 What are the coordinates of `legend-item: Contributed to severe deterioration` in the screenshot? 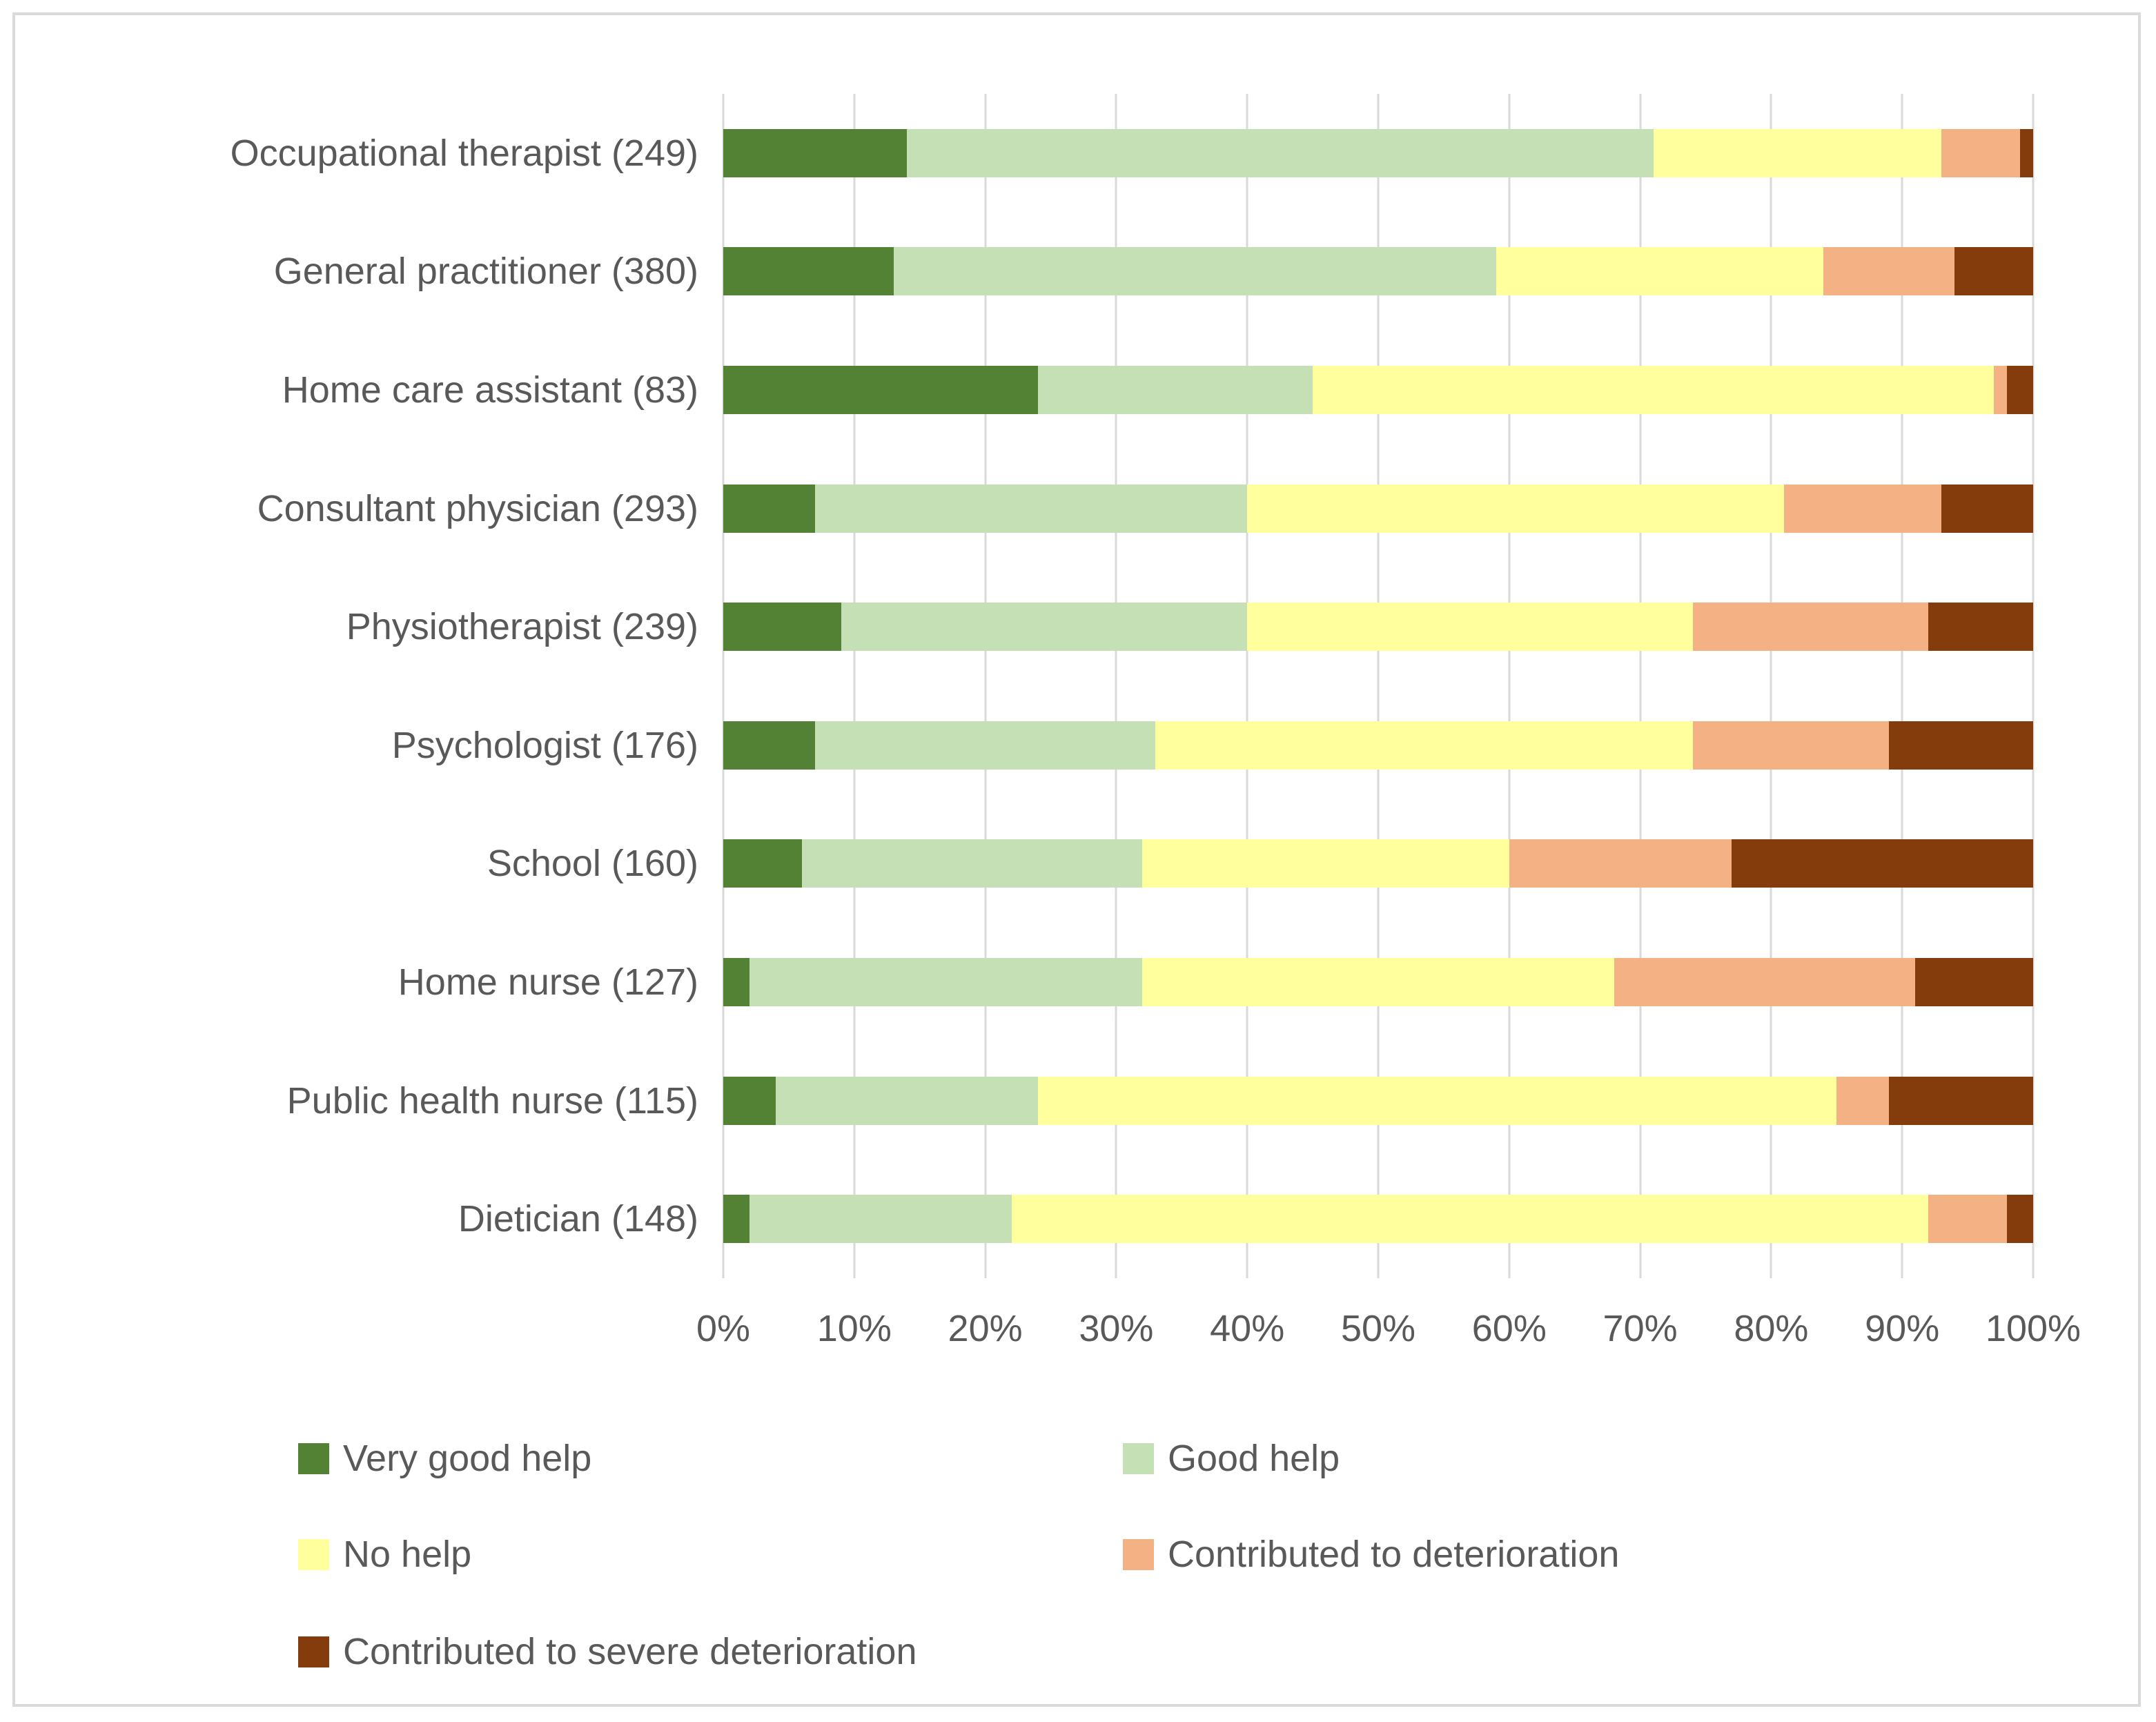 It's located at (607, 1651).